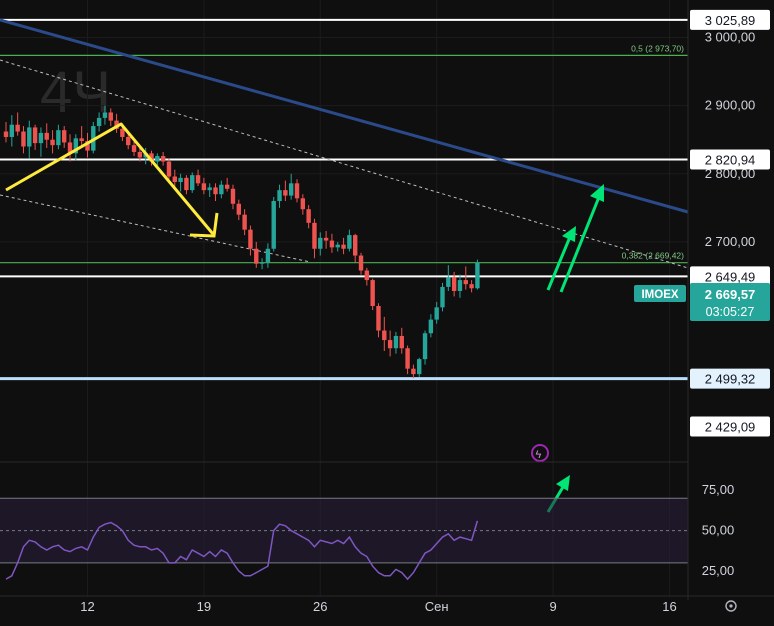  What do you see at coordinates (653, 151) in the screenshot?
I see `fib-labels: 0,5 (2 973,70) 0,382 (2 669,42)` at bounding box center [653, 151].